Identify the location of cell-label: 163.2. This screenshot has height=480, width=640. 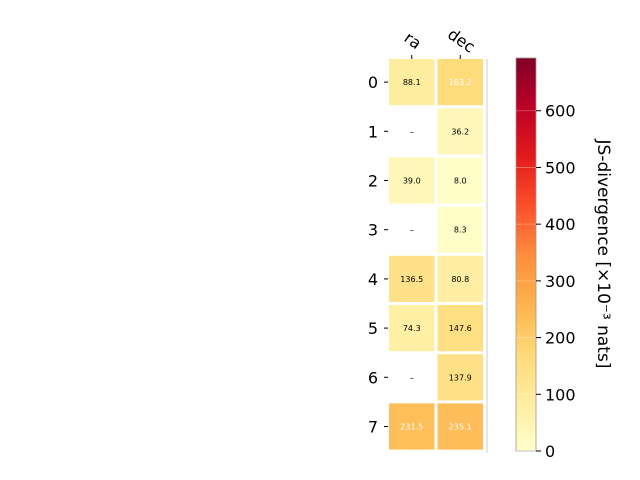
(460, 82).